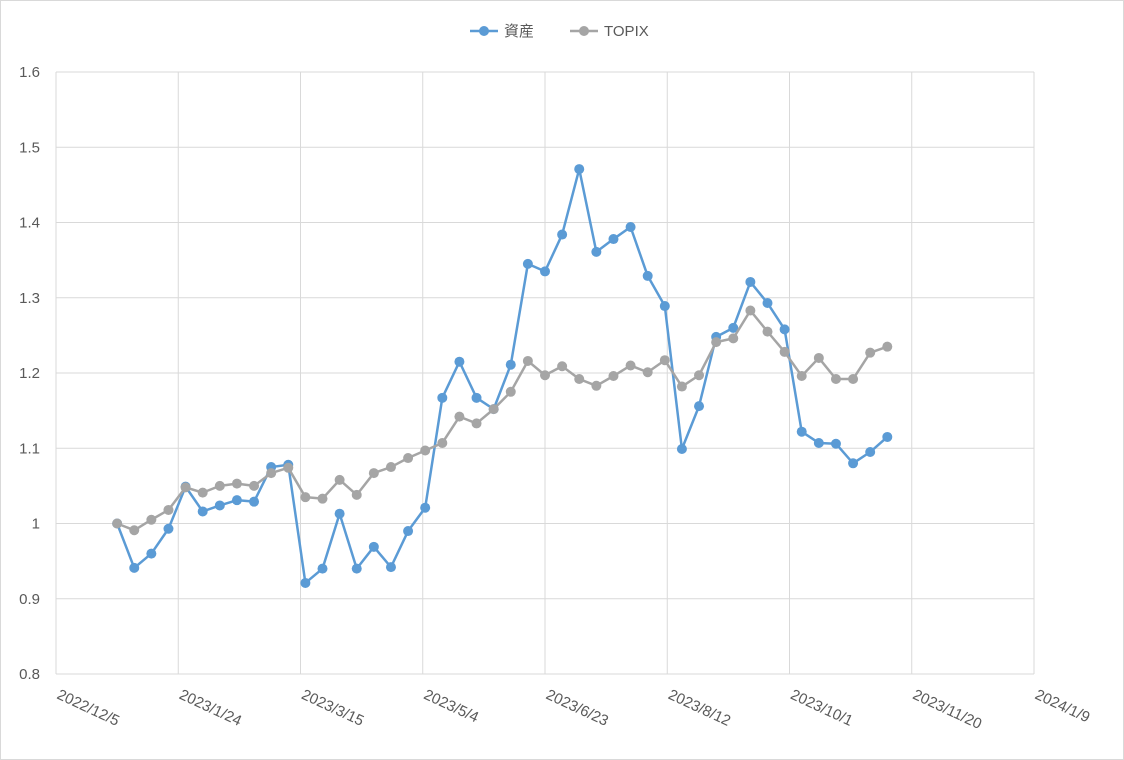 This screenshot has width=1124, height=760. I want to click on x-tick-label: 2023/8/12, so click(700, 708).